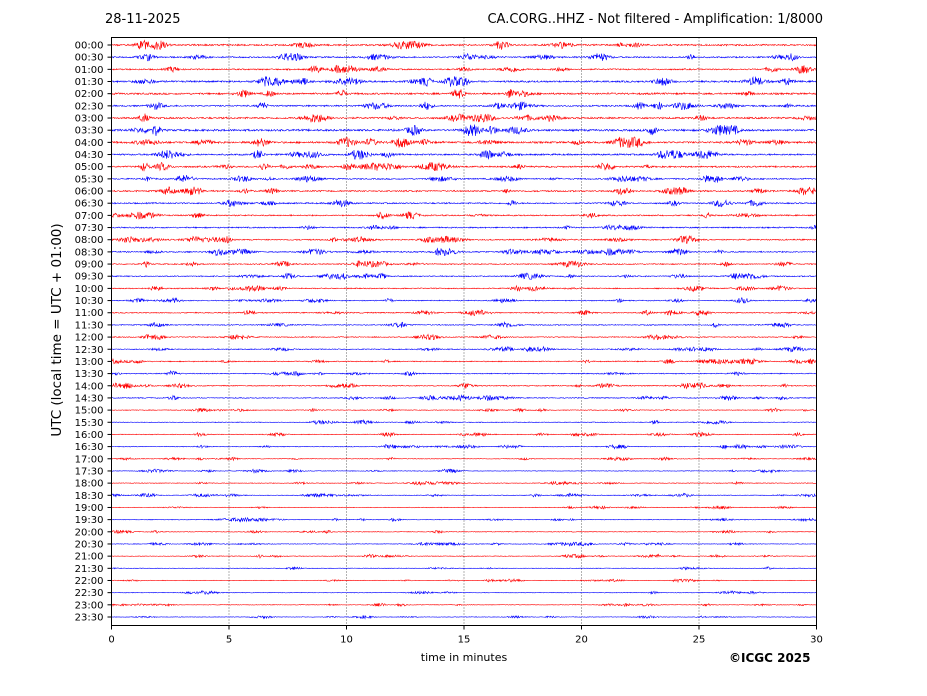  What do you see at coordinates (89, 167) in the screenshot?
I see `row-time-label: 05:00` at bounding box center [89, 167].